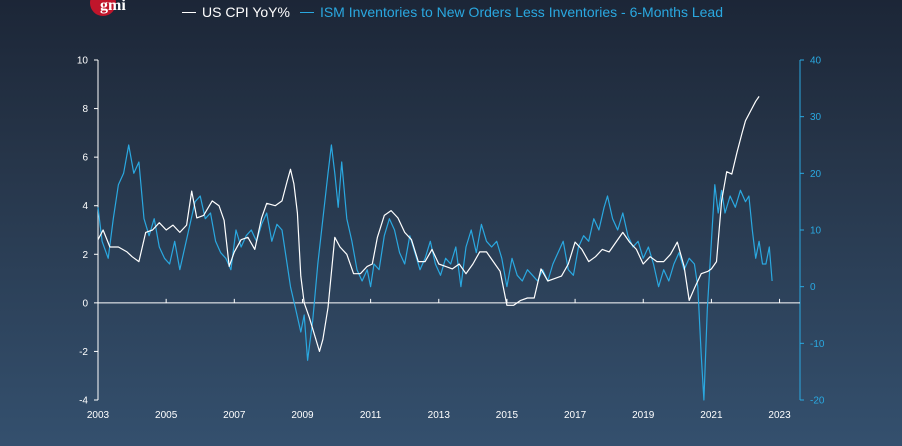 The width and height of the screenshot is (902, 446). I want to click on left-axis-tick-label: 2, so click(85, 255).